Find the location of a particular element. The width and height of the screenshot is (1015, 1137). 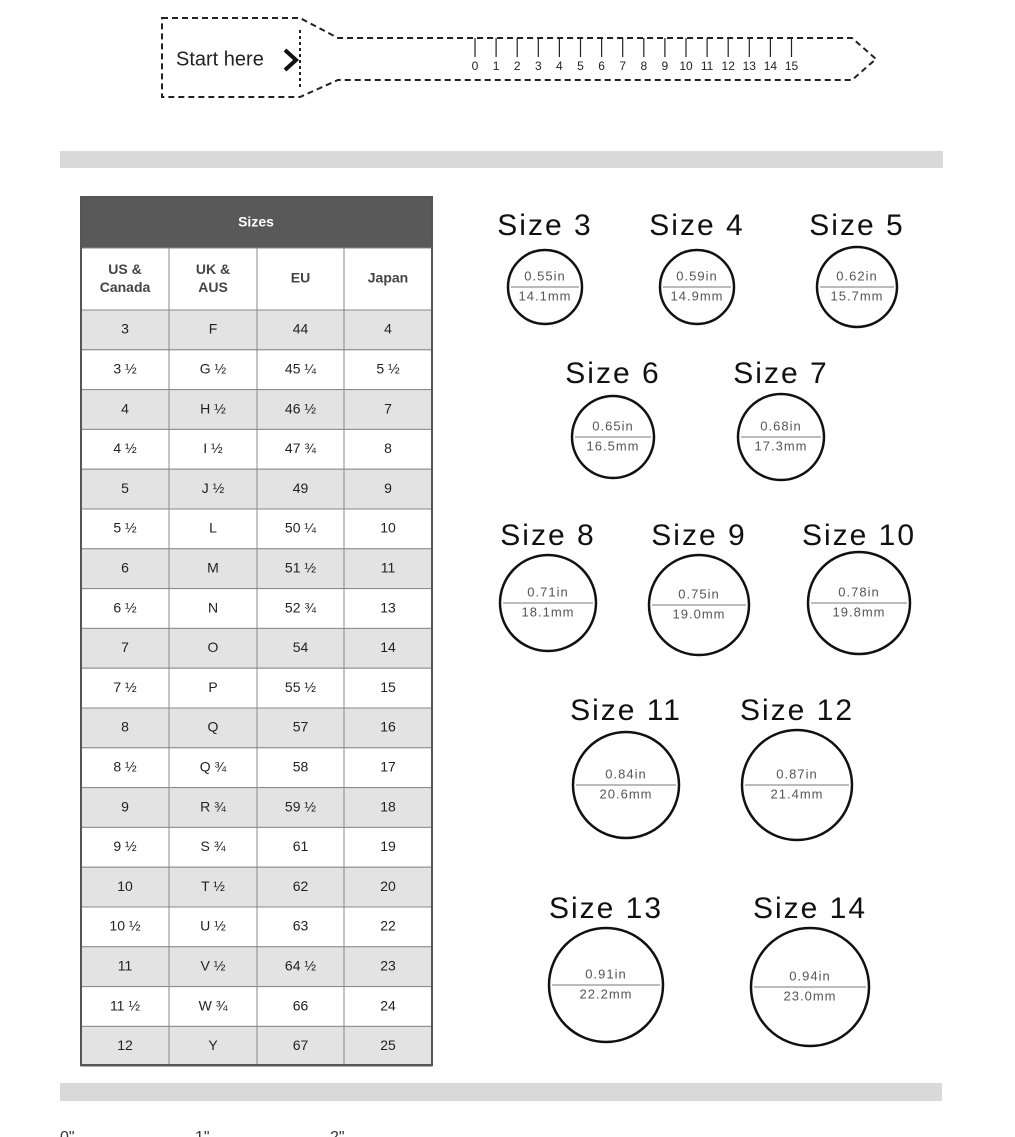

table-cell: J ½ is located at coordinates (213, 488).